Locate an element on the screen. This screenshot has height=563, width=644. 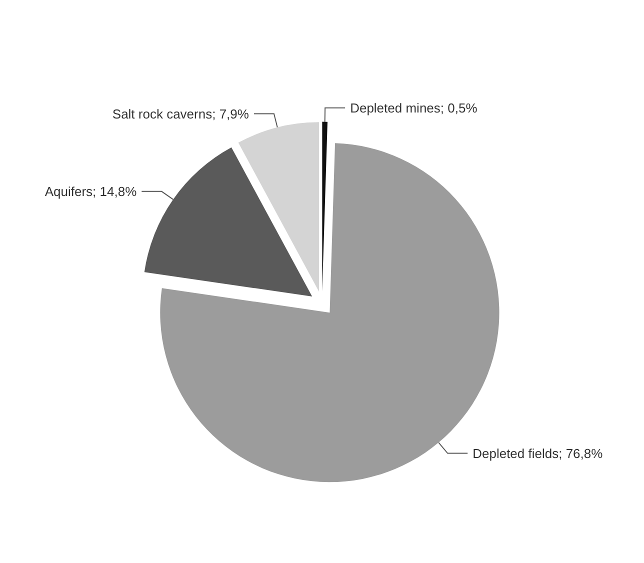
slice-label: Depleted mines; 0,5% is located at coordinates (414, 108).